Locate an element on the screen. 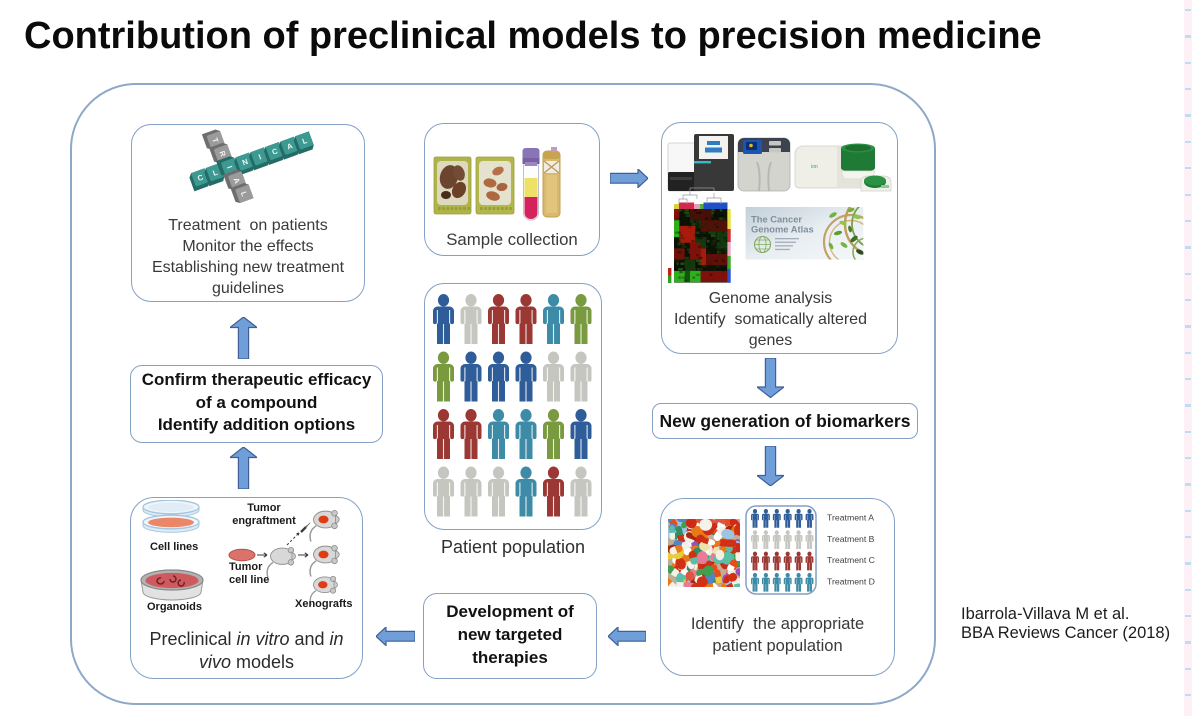 The width and height of the screenshot is (1192, 716). svg-text: Treatment C is located at coordinates (851, 560).